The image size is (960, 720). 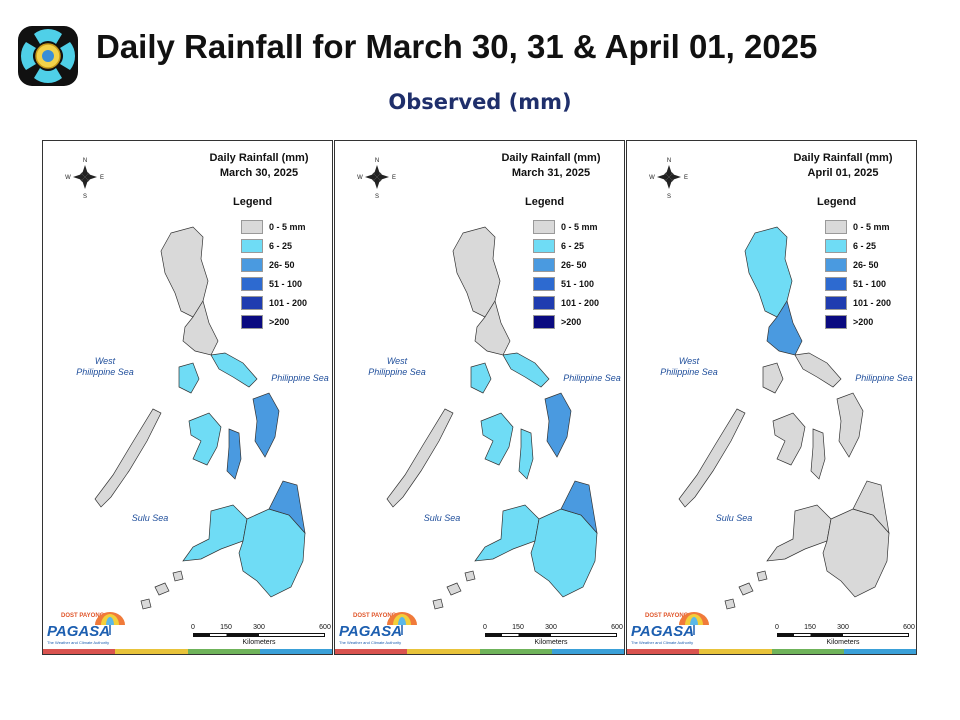 What do you see at coordinates (843, 166) in the screenshot?
I see `map-title: Daily Rainfall (mm) April 01, 2025` at bounding box center [843, 166].